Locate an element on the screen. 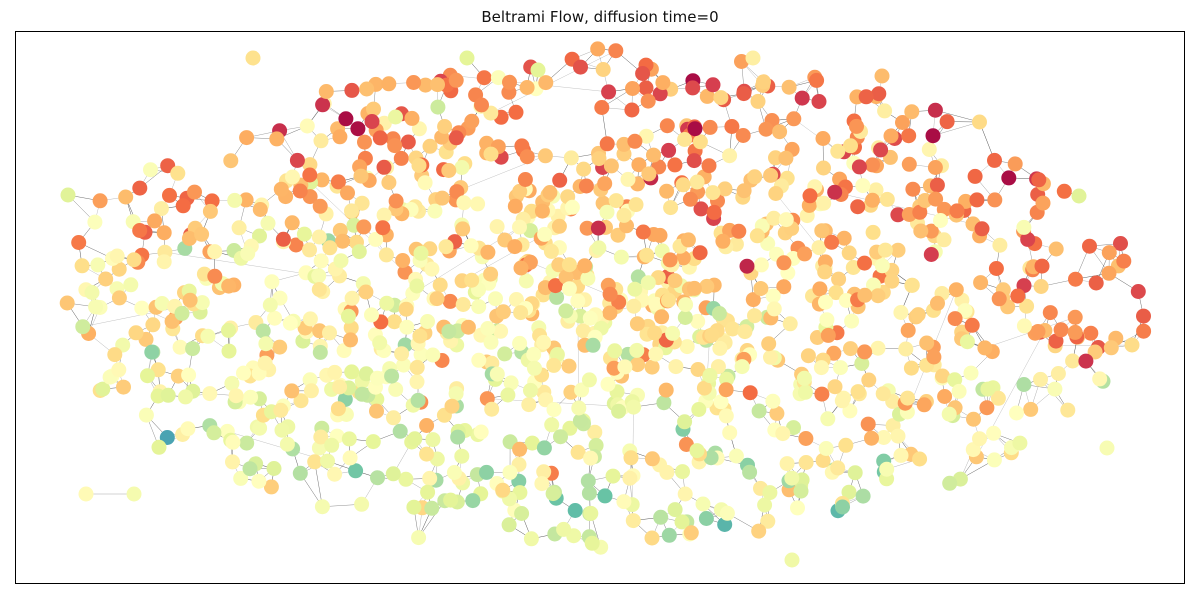 This screenshot has height=600, width=1200. graph-edge is located at coordinates (318, 484).